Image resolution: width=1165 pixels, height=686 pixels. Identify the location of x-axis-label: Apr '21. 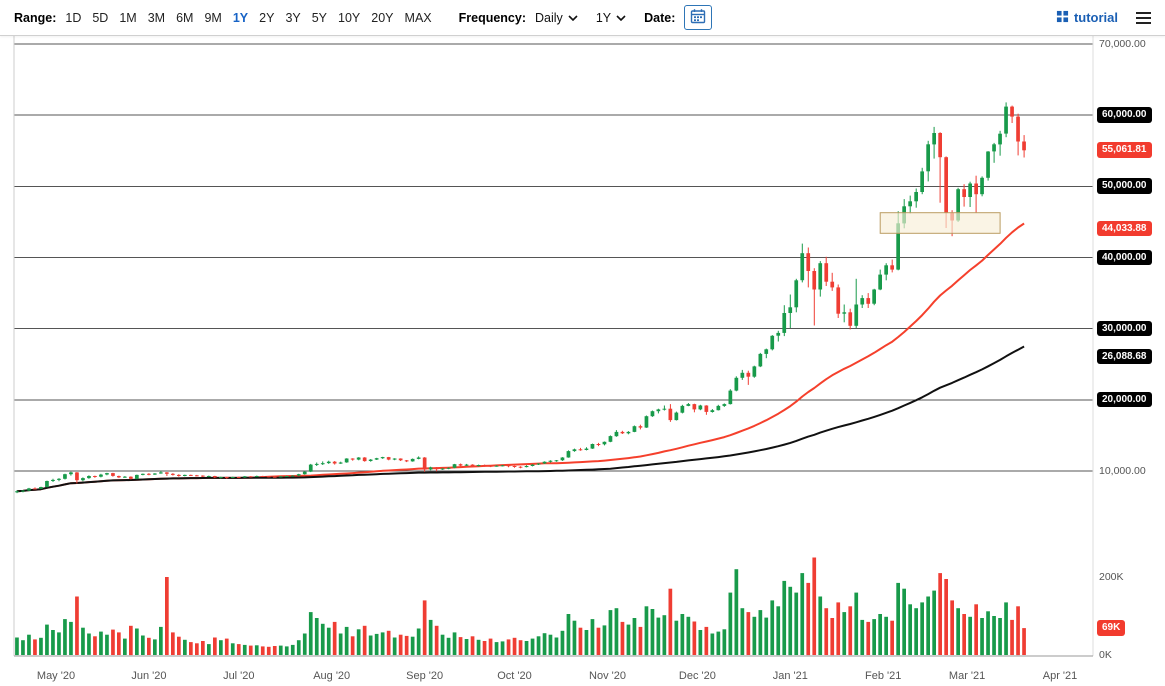
(1060, 676).